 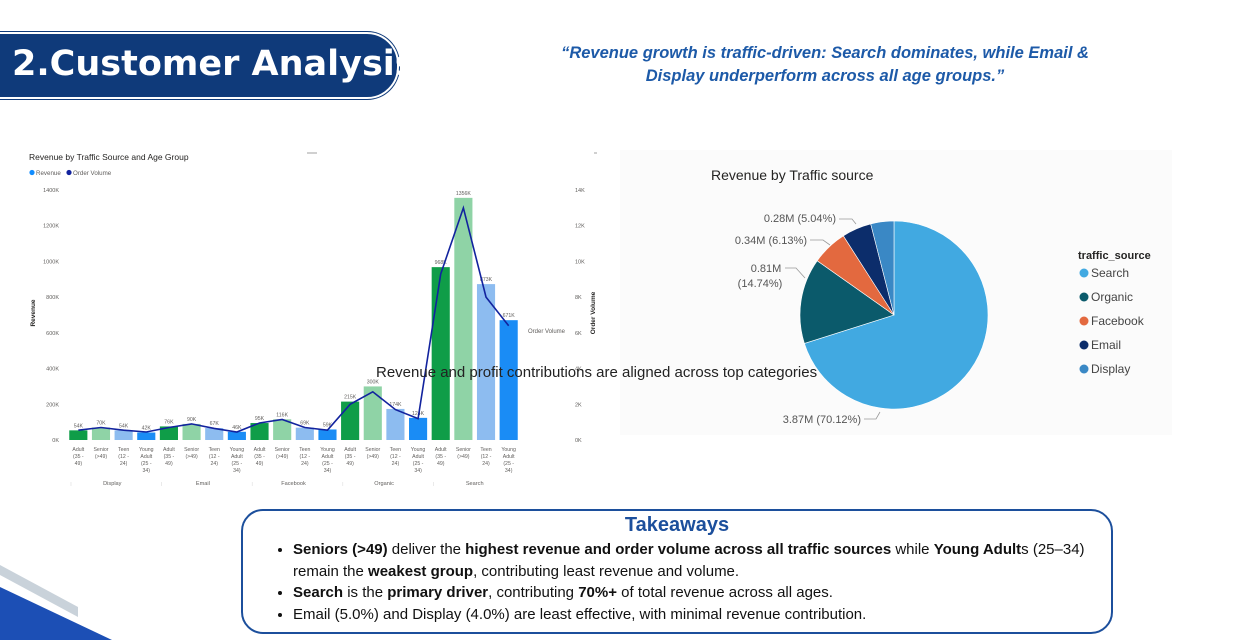 I want to click on legend-label-search: Search, so click(x=1110, y=273).